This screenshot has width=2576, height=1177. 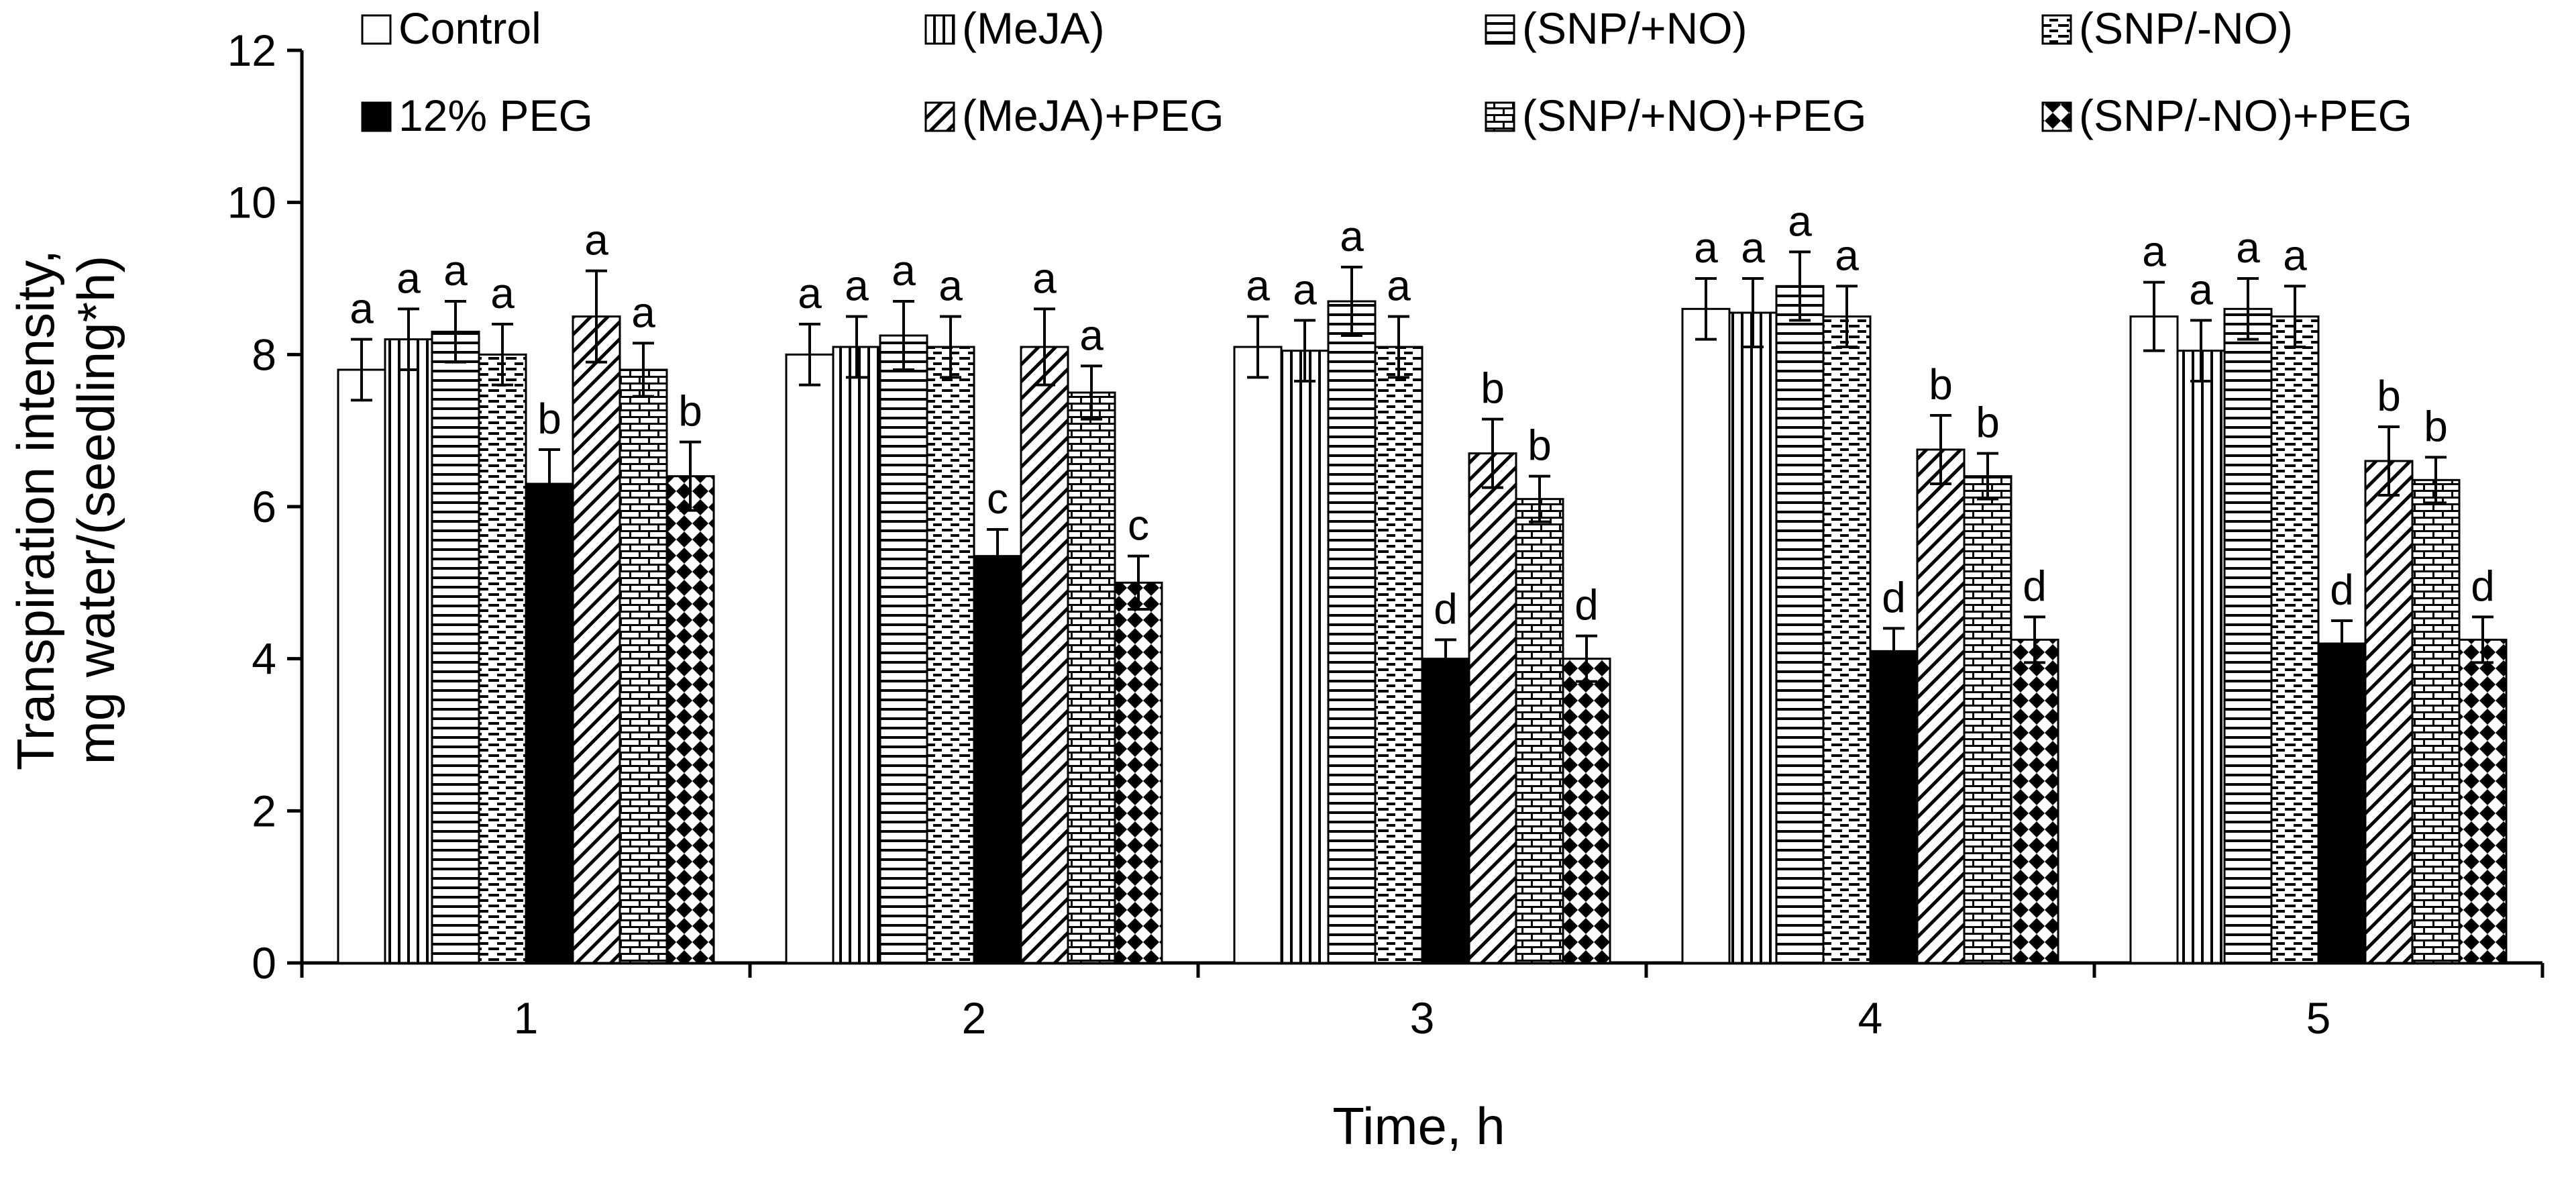 What do you see at coordinates (1694, 115) in the screenshot?
I see `legend-label: (SNP/+NO)+PEG` at bounding box center [1694, 115].